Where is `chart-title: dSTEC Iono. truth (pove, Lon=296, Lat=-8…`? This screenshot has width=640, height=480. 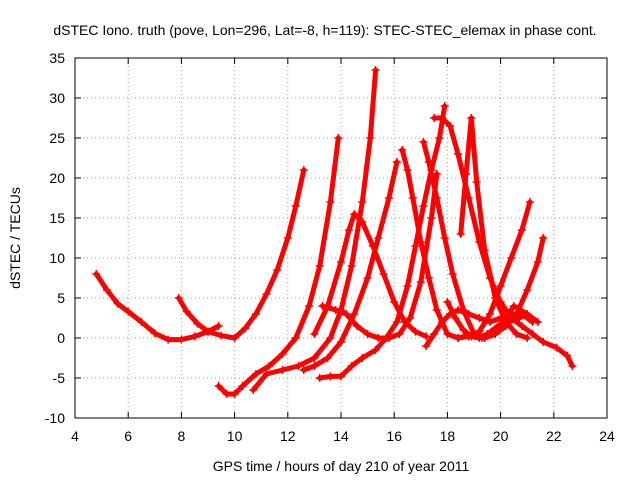
chart-title: dSTEC Iono. truth (pove, Lon=296, Lat=-8… is located at coordinates (324, 30).